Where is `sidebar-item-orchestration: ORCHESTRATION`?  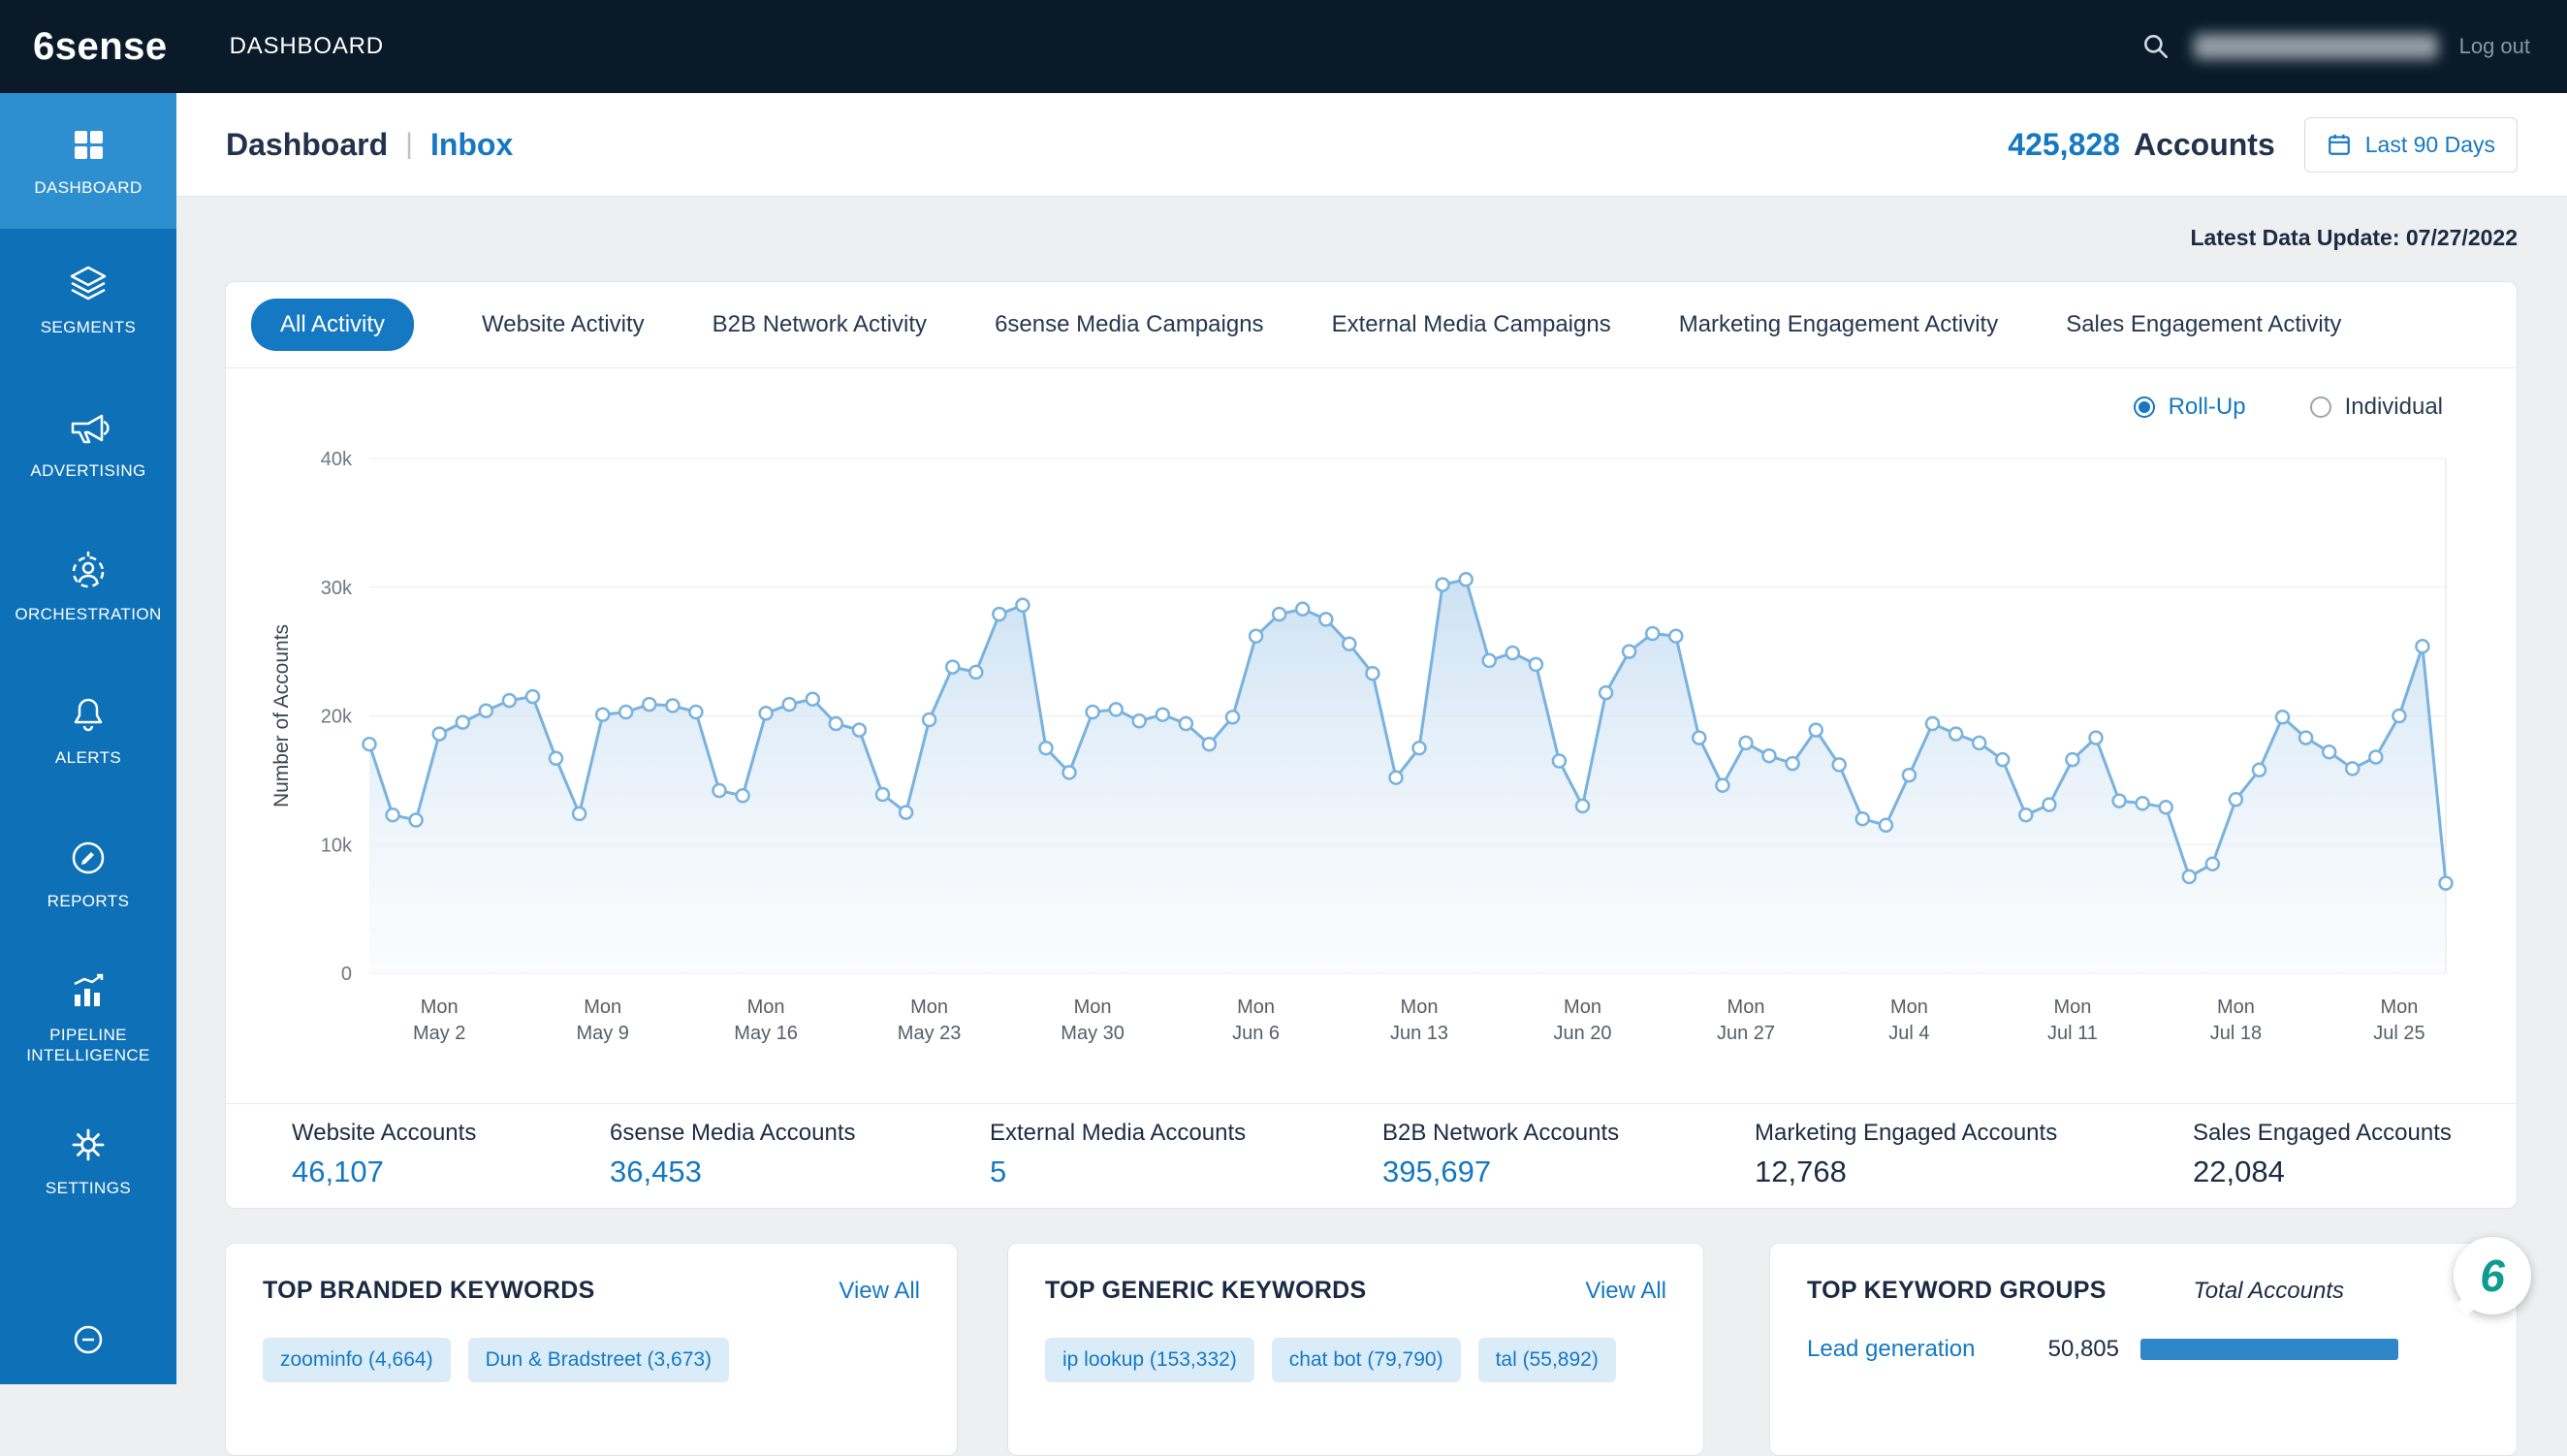
sidebar-item-orchestration: ORCHESTRATION is located at coordinates (88, 587).